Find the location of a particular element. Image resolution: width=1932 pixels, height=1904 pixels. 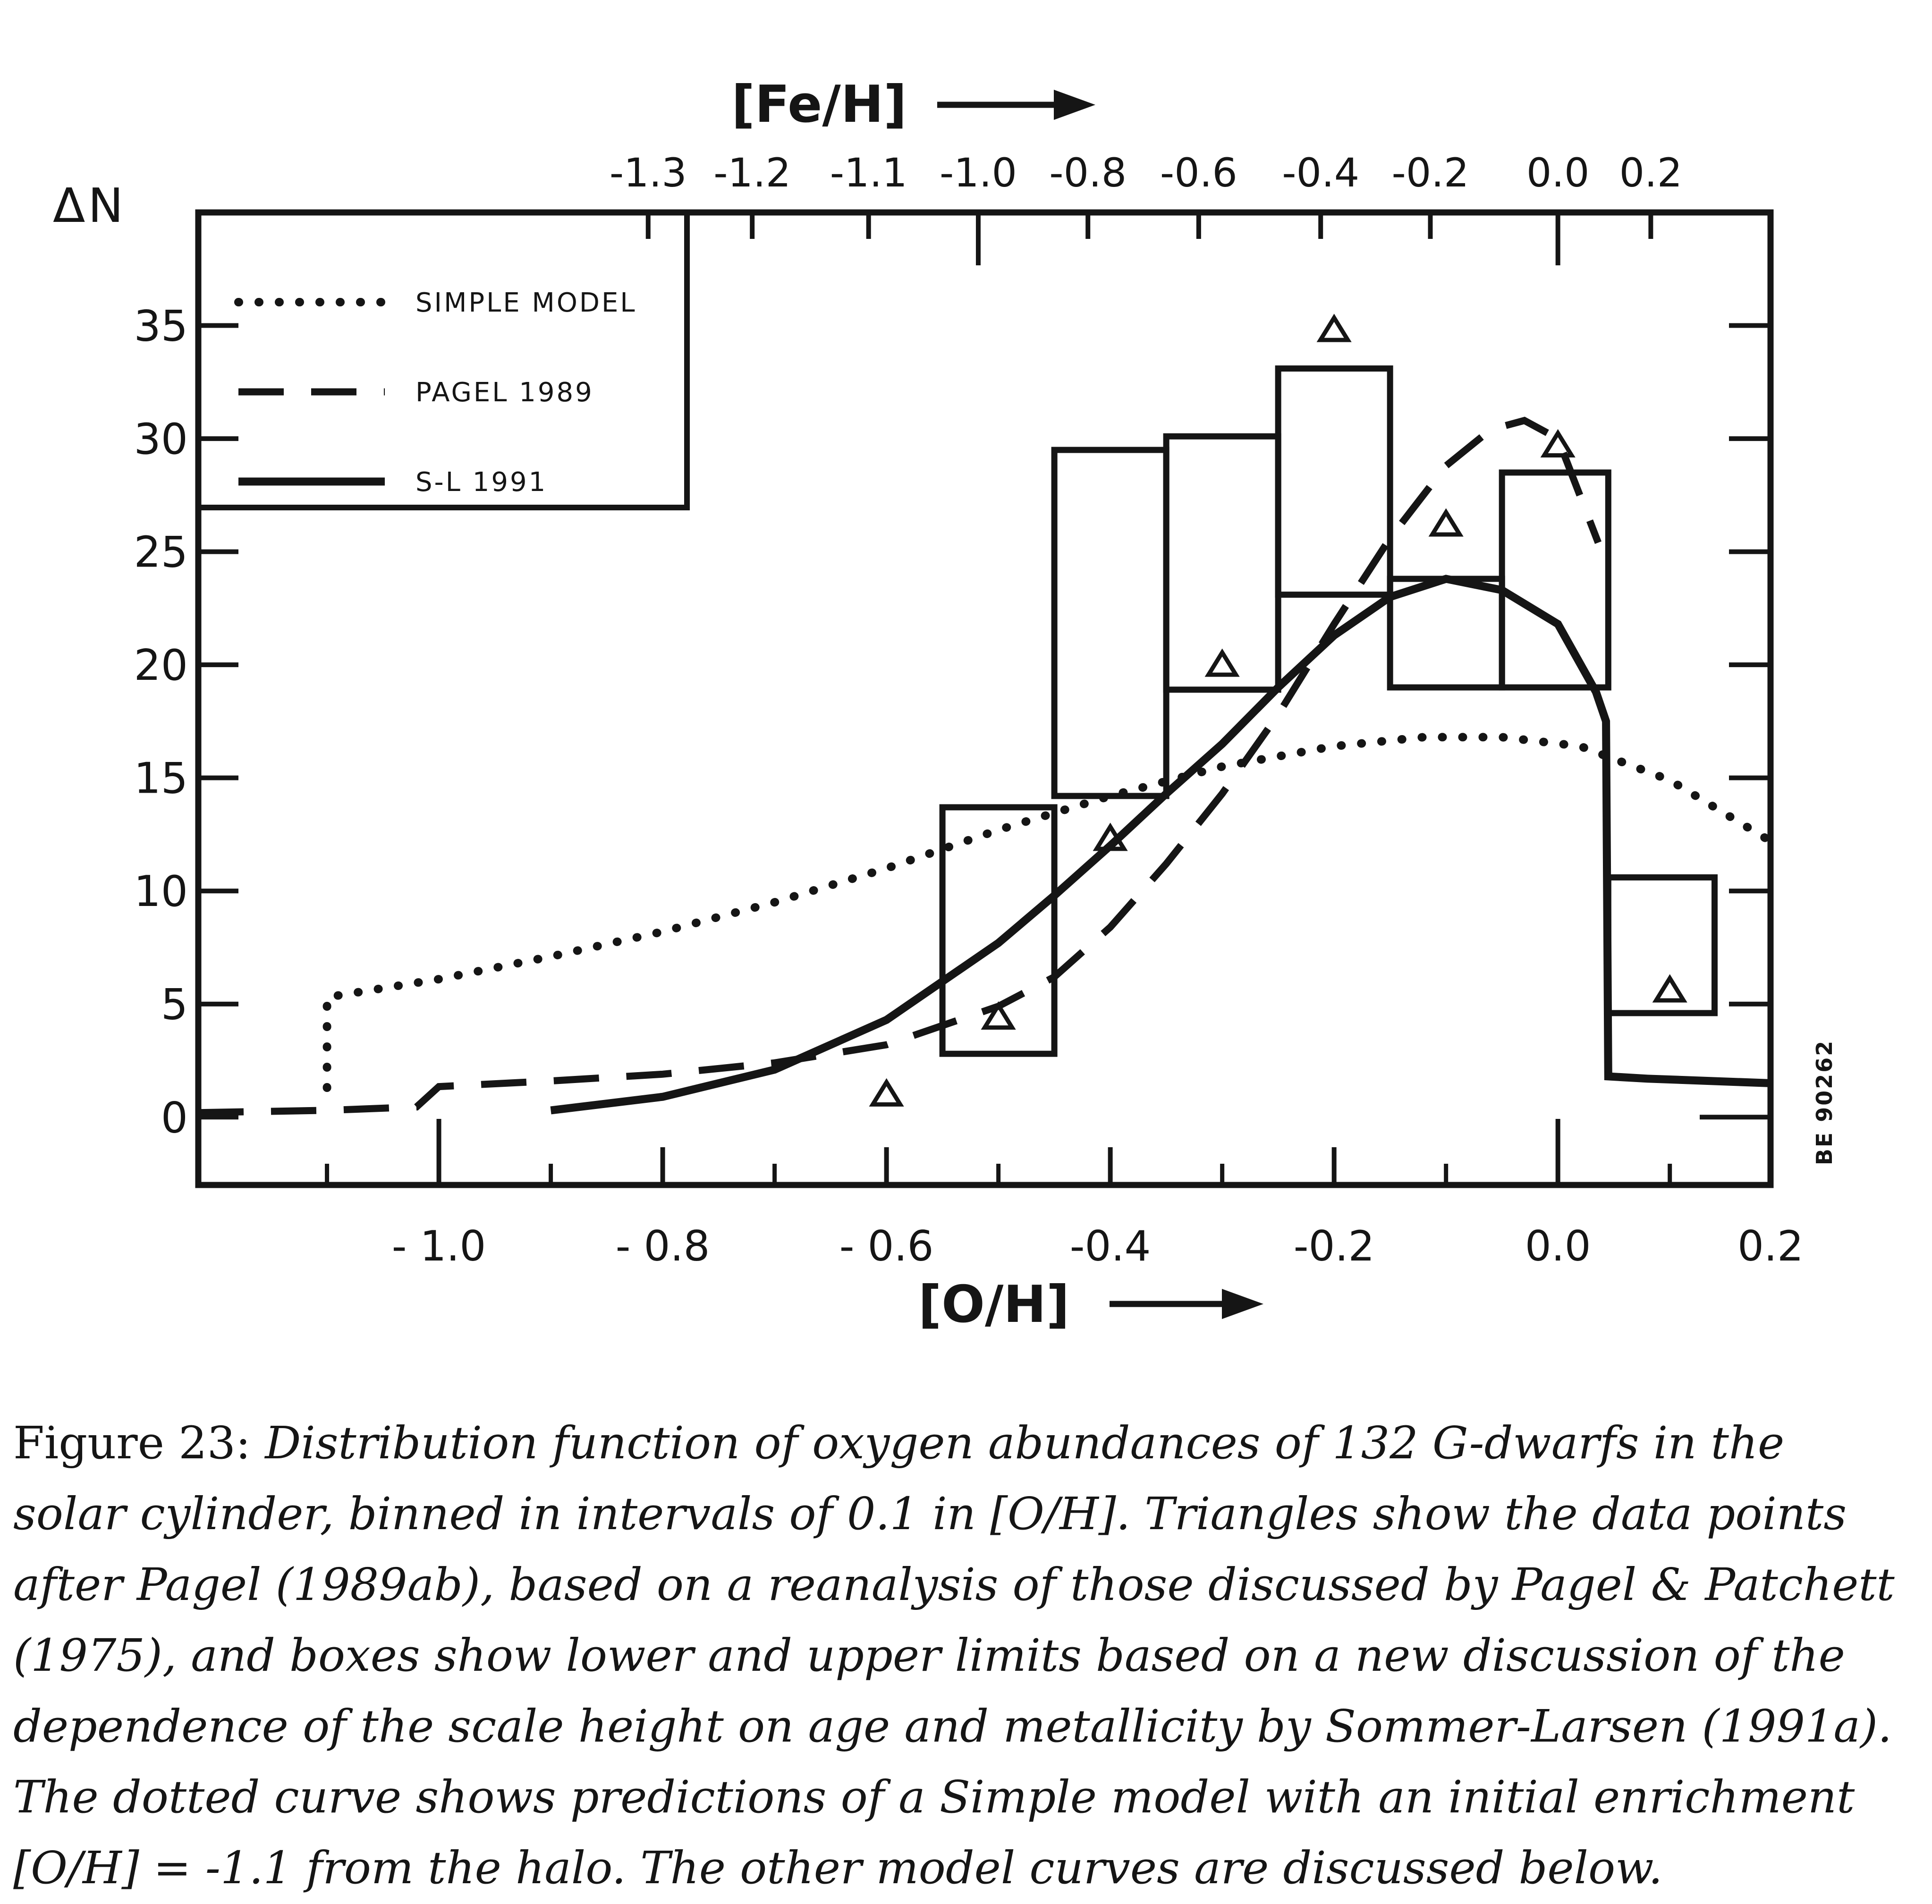

y-tick-label: 35 is located at coordinates (161, 326).